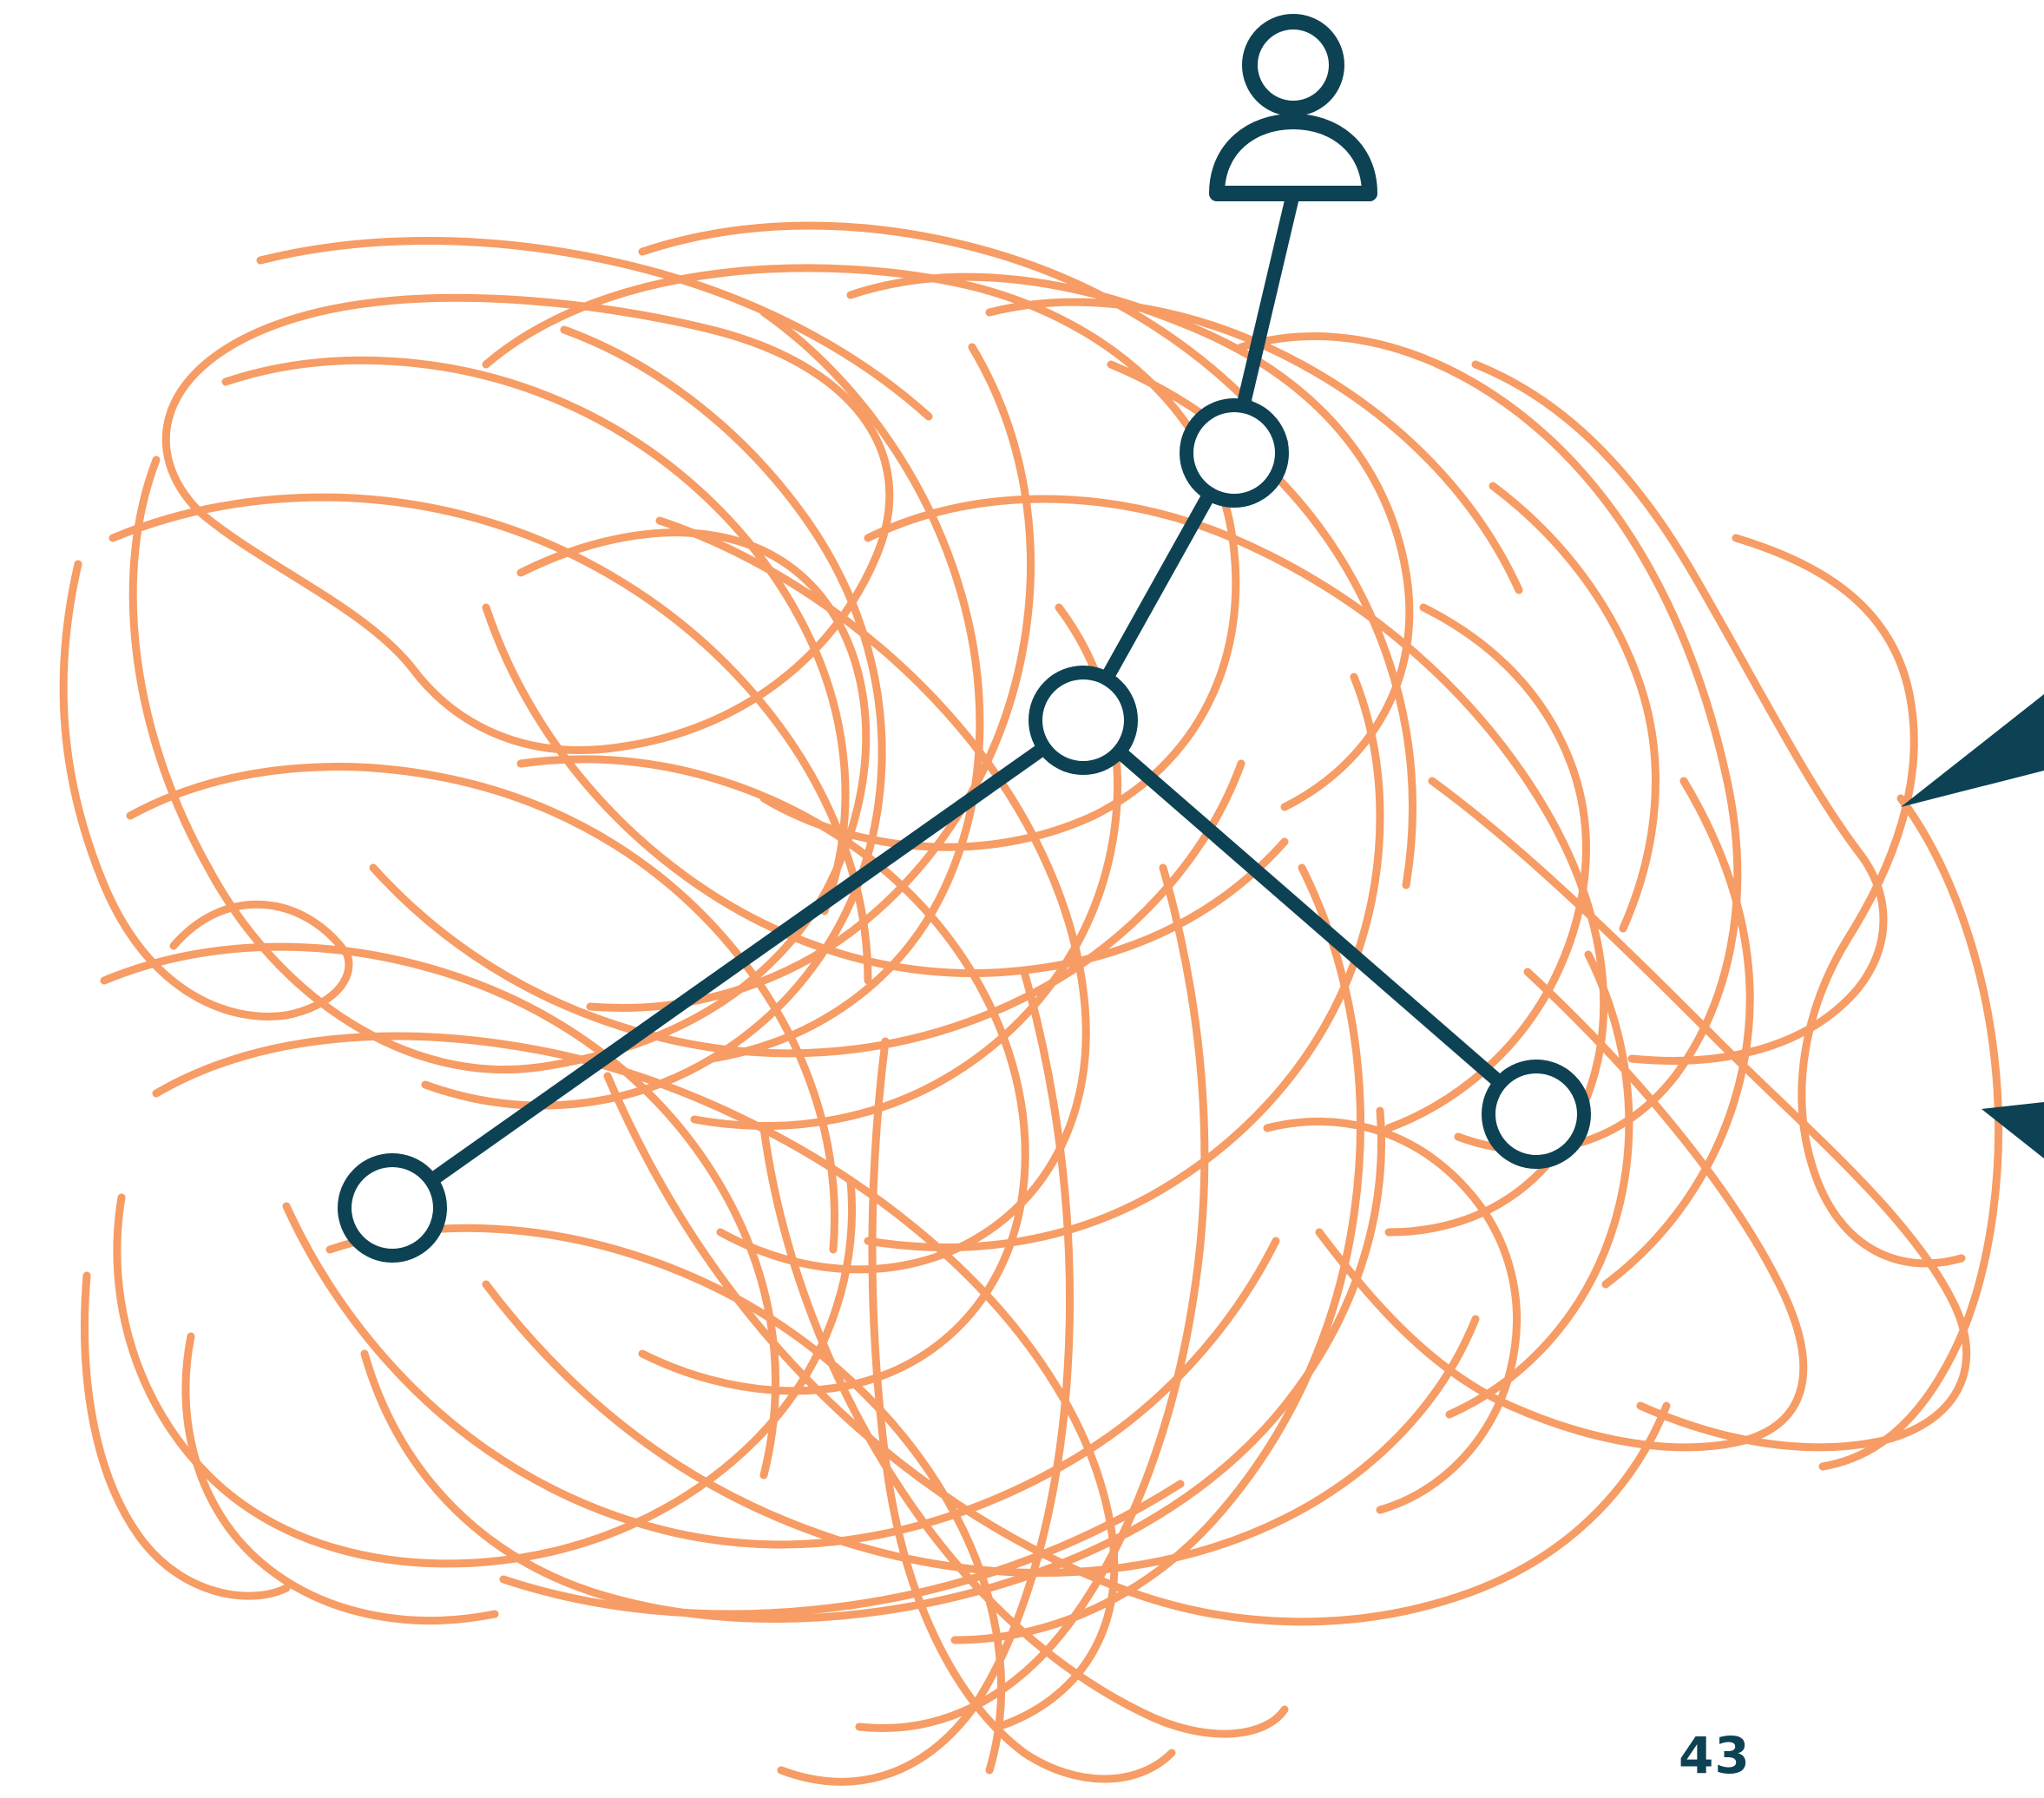 This screenshot has width=2044, height=1798. Describe the element at coordinates (1234, 453) in the screenshot. I see `node-hub-top` at that location.